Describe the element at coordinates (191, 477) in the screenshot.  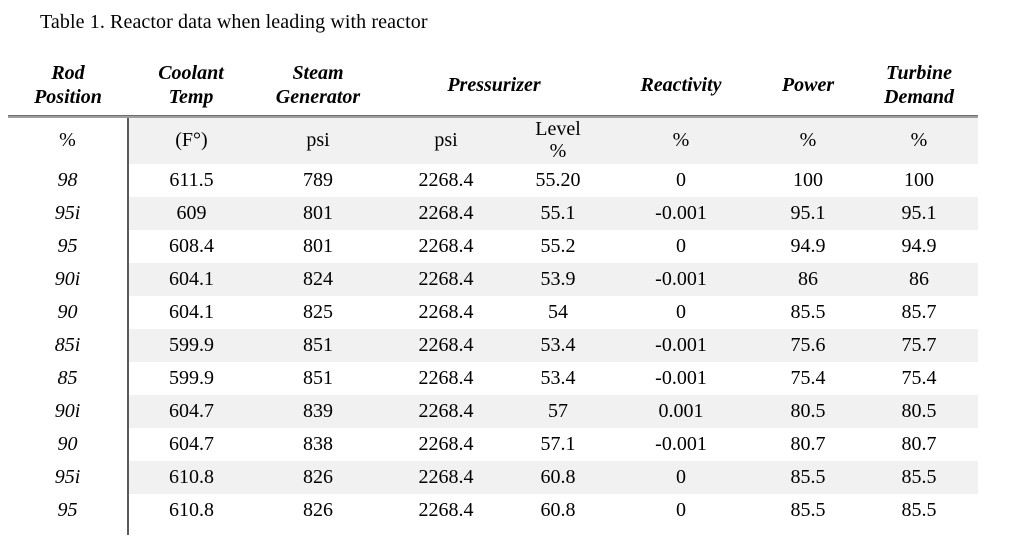
I see `table-cell: 610.8` at that location.